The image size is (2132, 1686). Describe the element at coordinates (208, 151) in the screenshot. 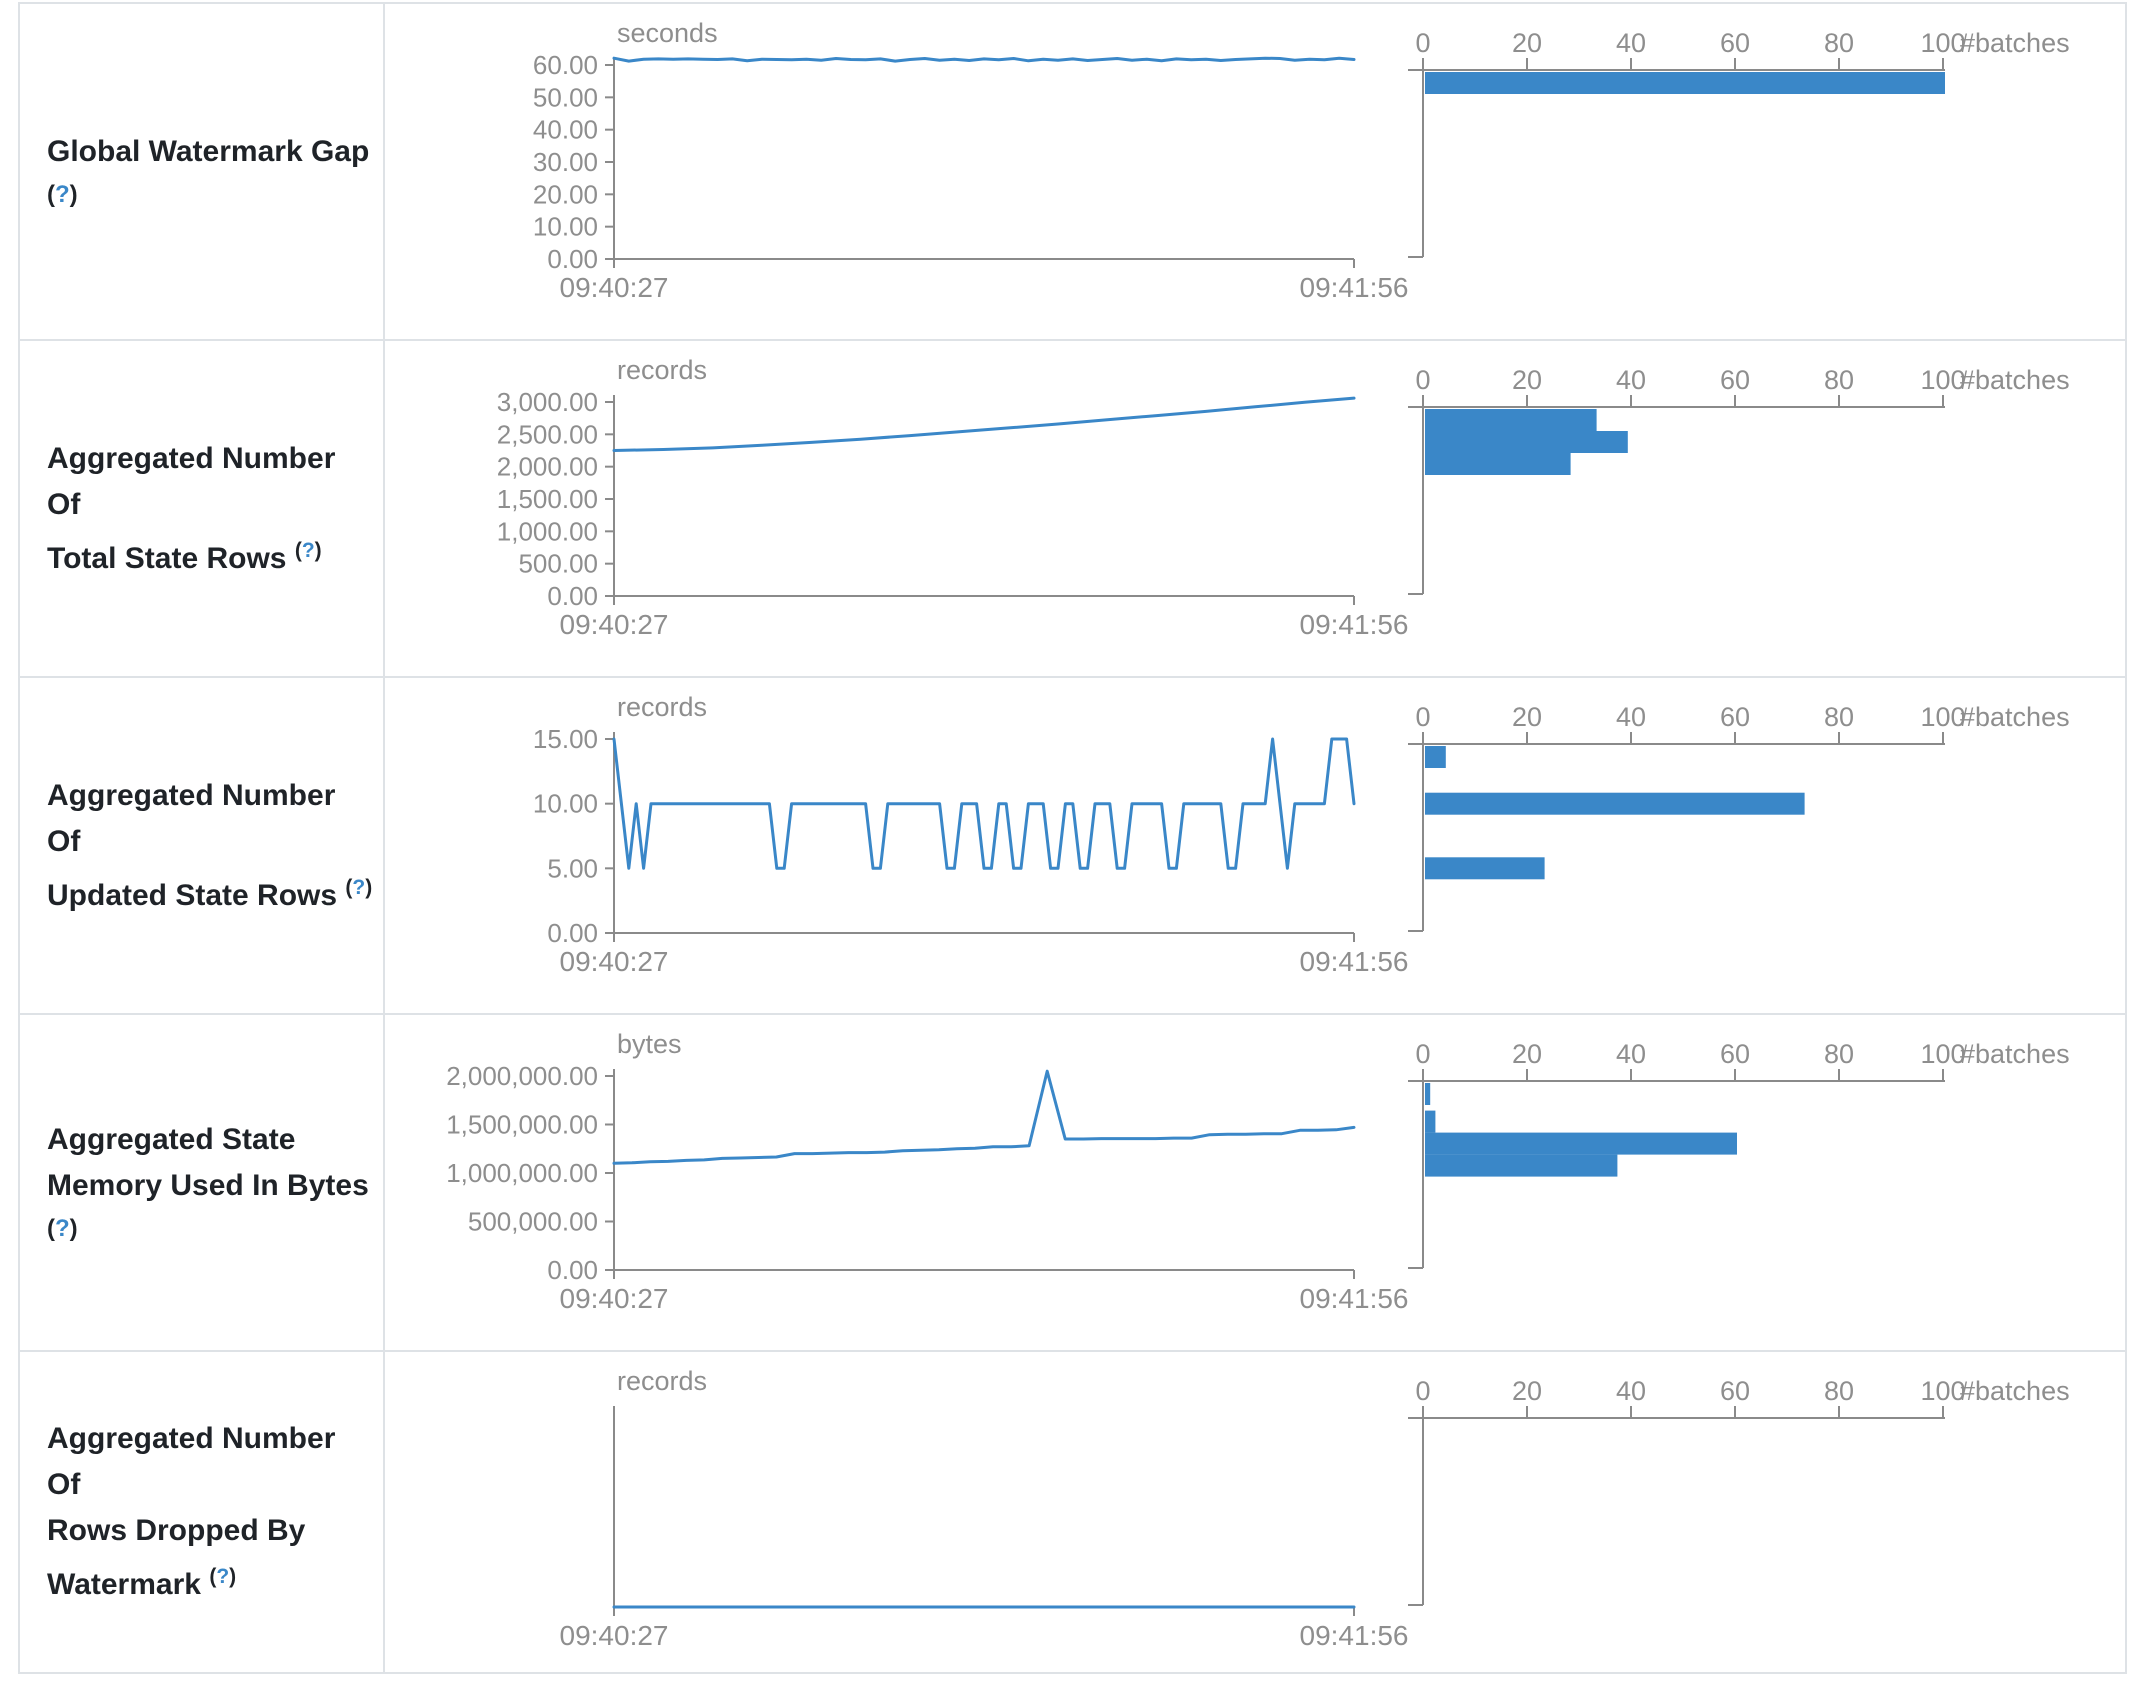

I see `metric-label-line: Global Watermark Gap` at that location.